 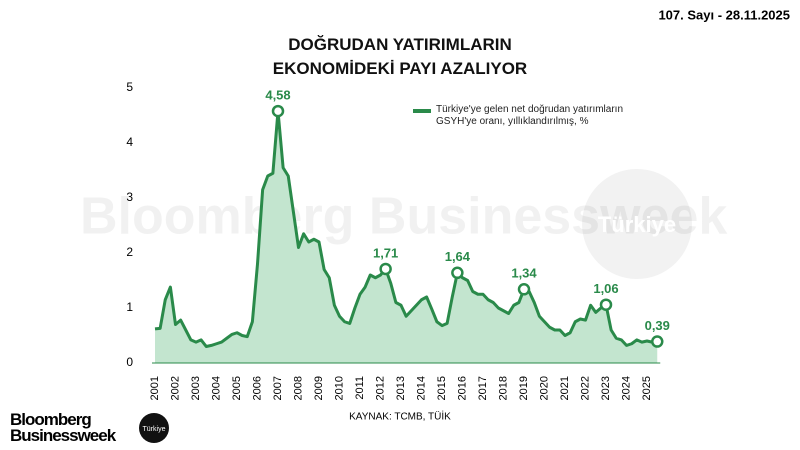 I want to click on x-tick-label: 2023, so click(x=606, y=388).